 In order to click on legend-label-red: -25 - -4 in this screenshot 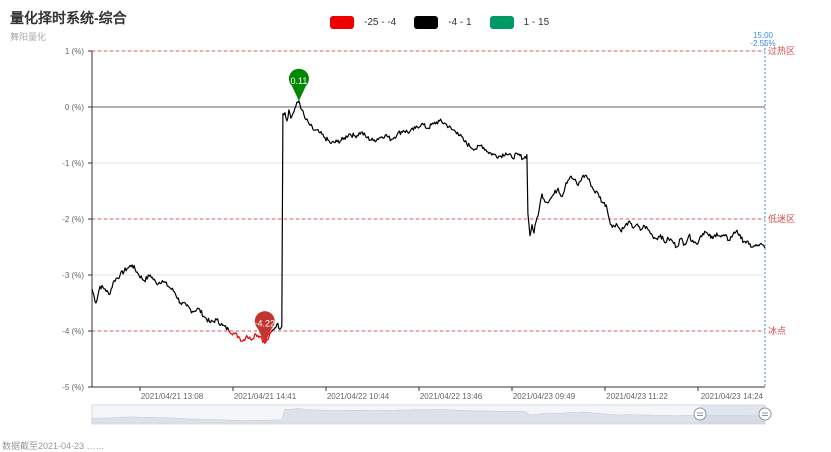, I will do `click(380, 22)`.